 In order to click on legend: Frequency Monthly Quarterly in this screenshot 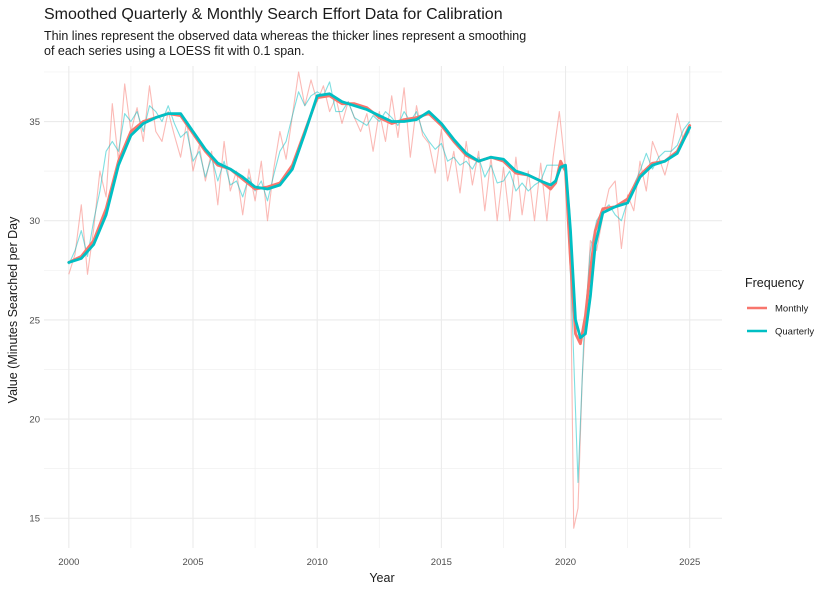, I will do `click(779, 307)`.